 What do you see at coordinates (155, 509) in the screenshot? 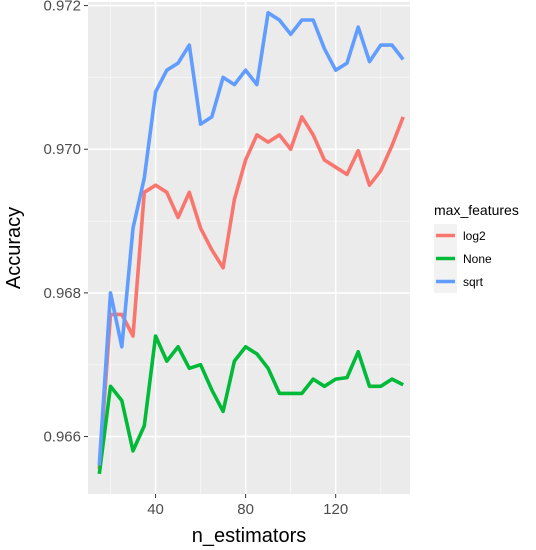
I see `x-tick-label: 40` at bounding box center [155, 509].